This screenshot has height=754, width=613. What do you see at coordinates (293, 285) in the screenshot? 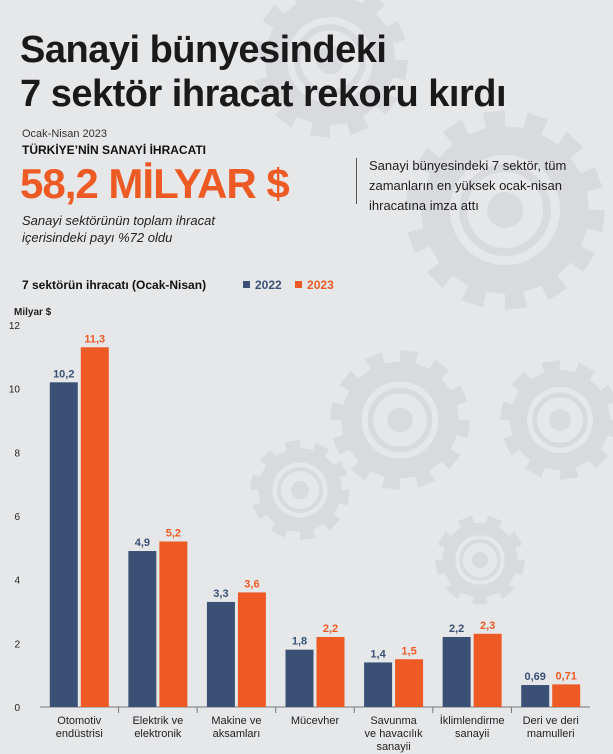
I see `chart-legend: 2022 2023` at bounding box center [293, 285].